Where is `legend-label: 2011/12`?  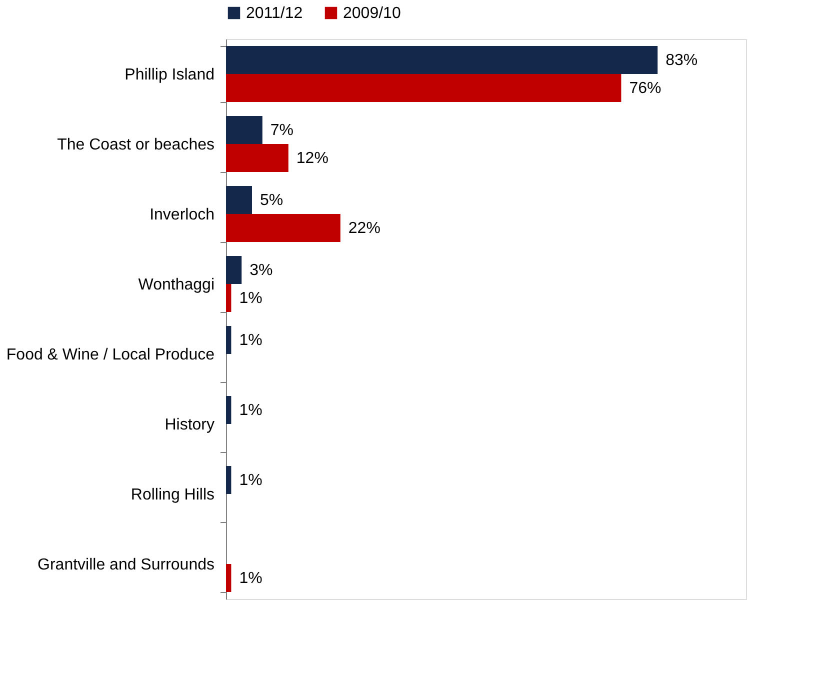
legend-label: 2011/12 is located at coordinates (274, 13).